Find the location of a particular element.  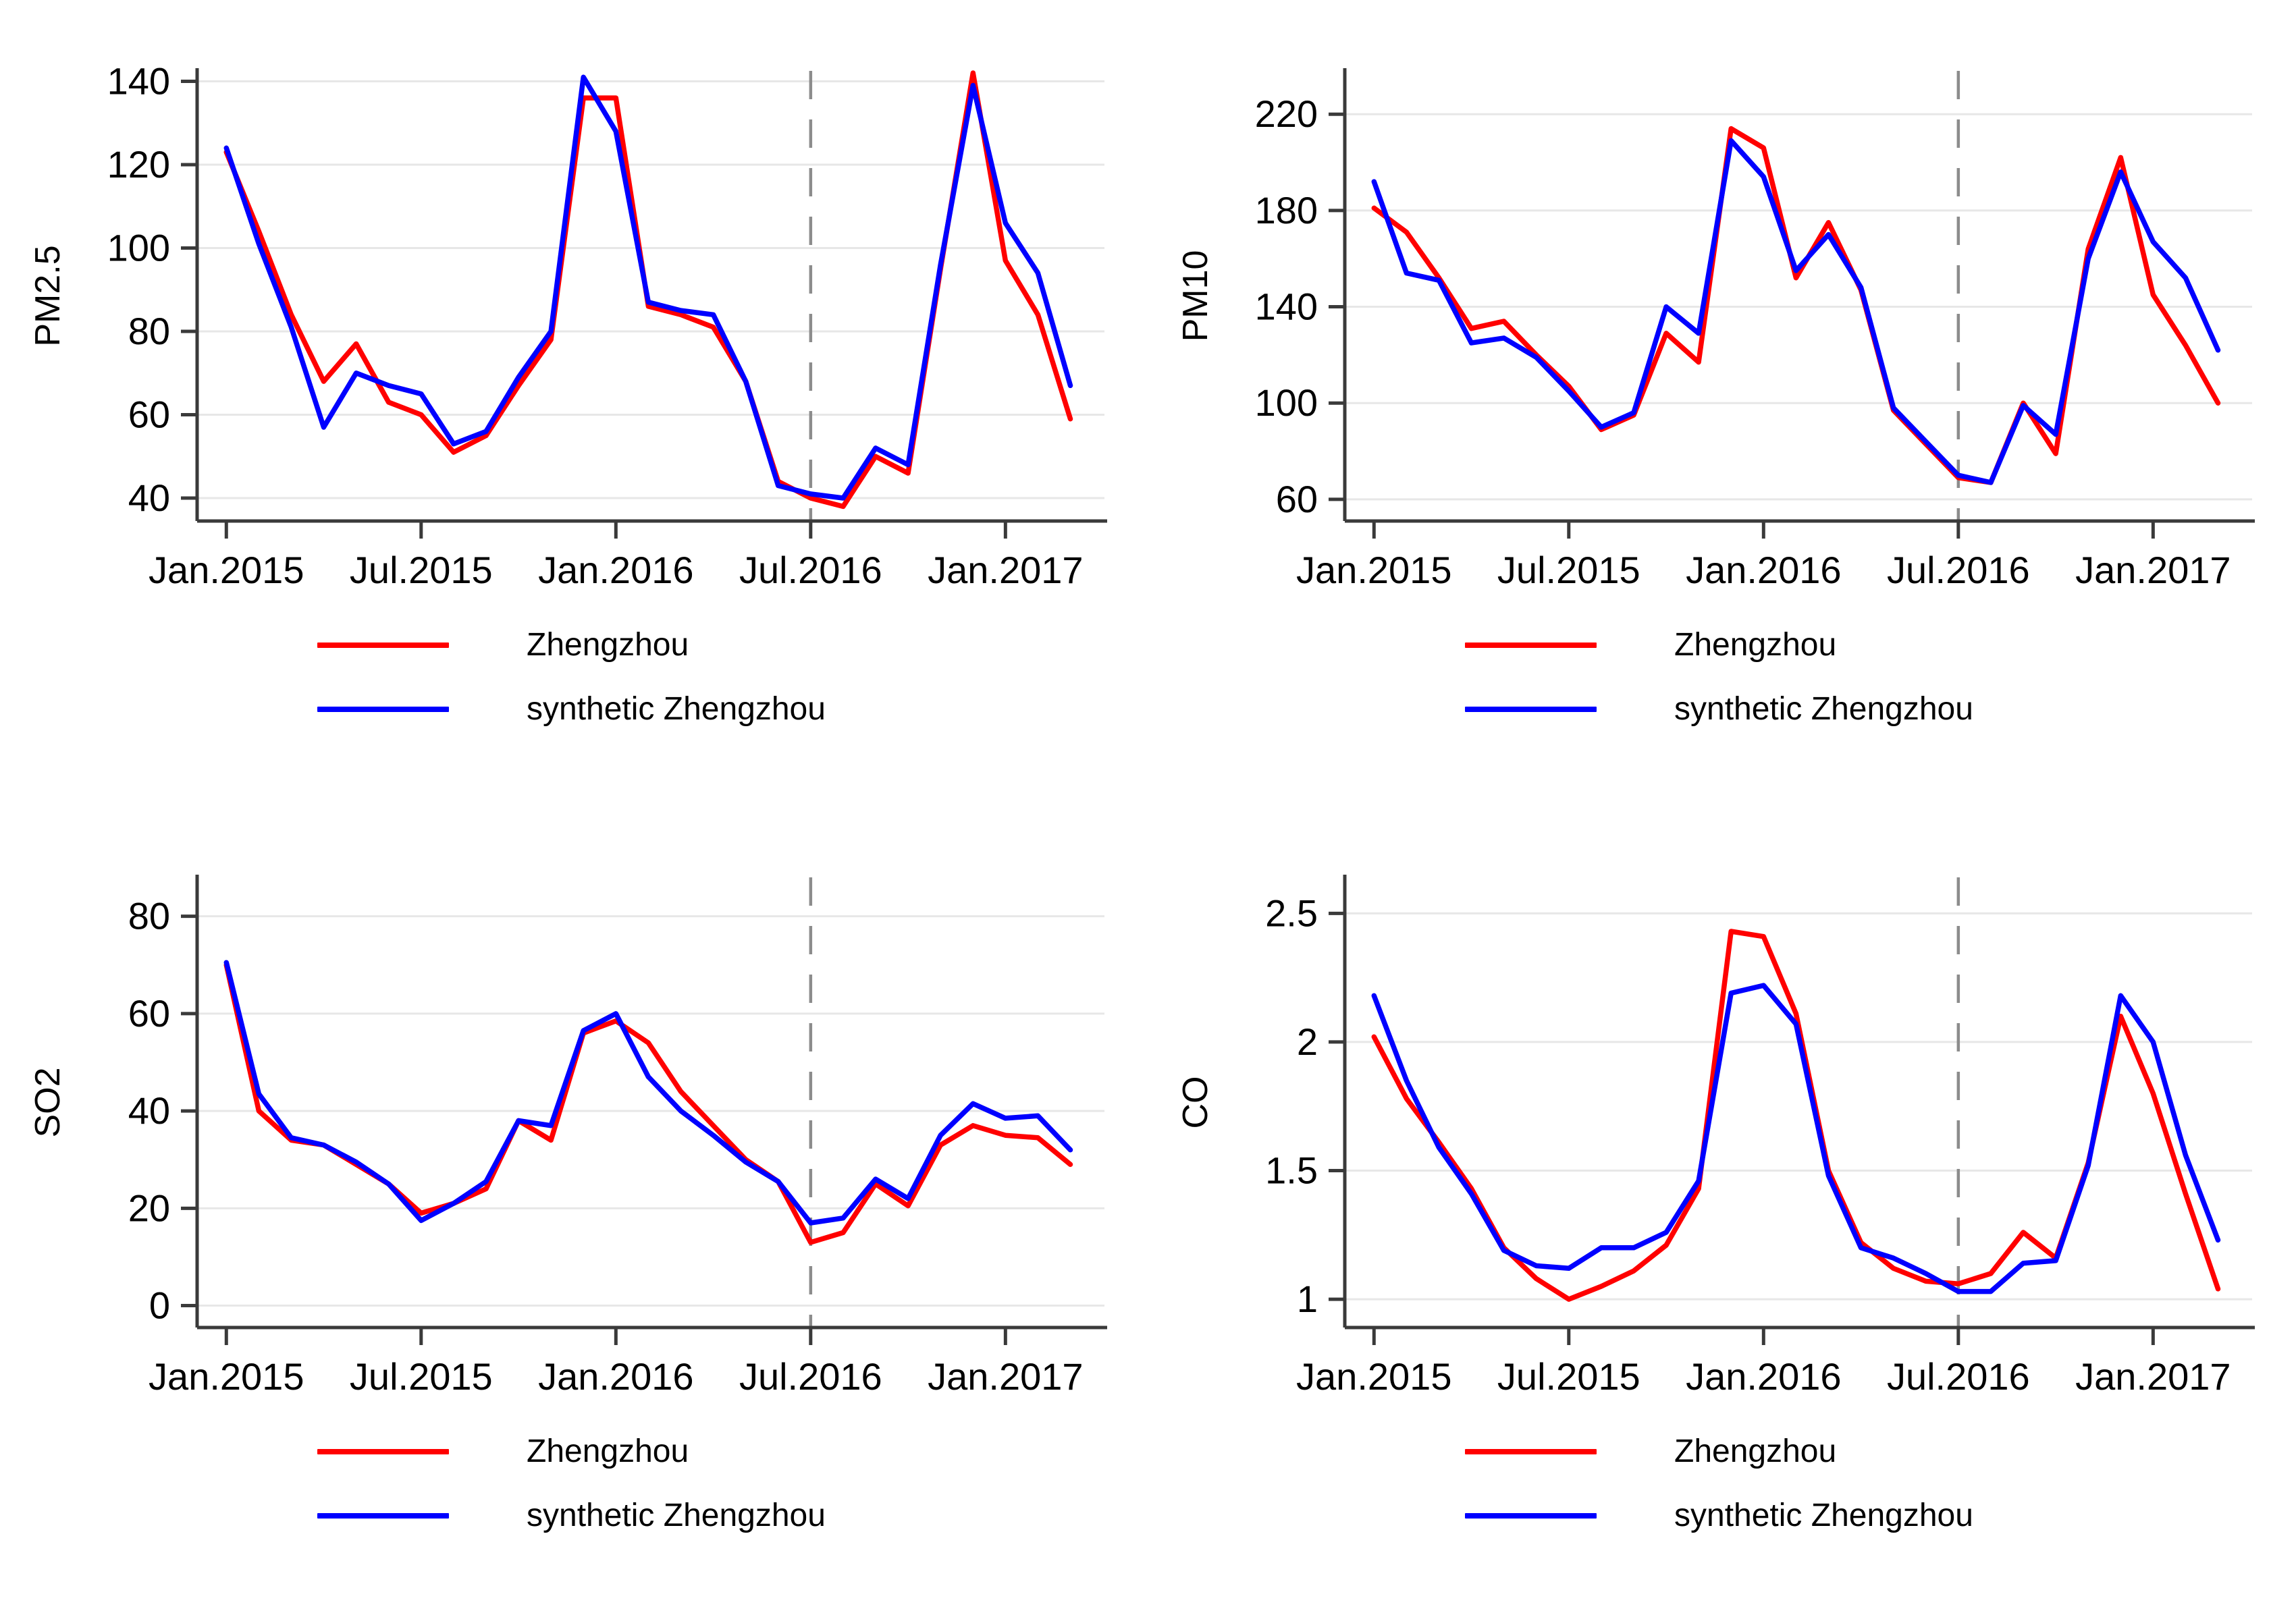

pm25-y-tick-label-40: 40 is located at coordinates (149, 497).